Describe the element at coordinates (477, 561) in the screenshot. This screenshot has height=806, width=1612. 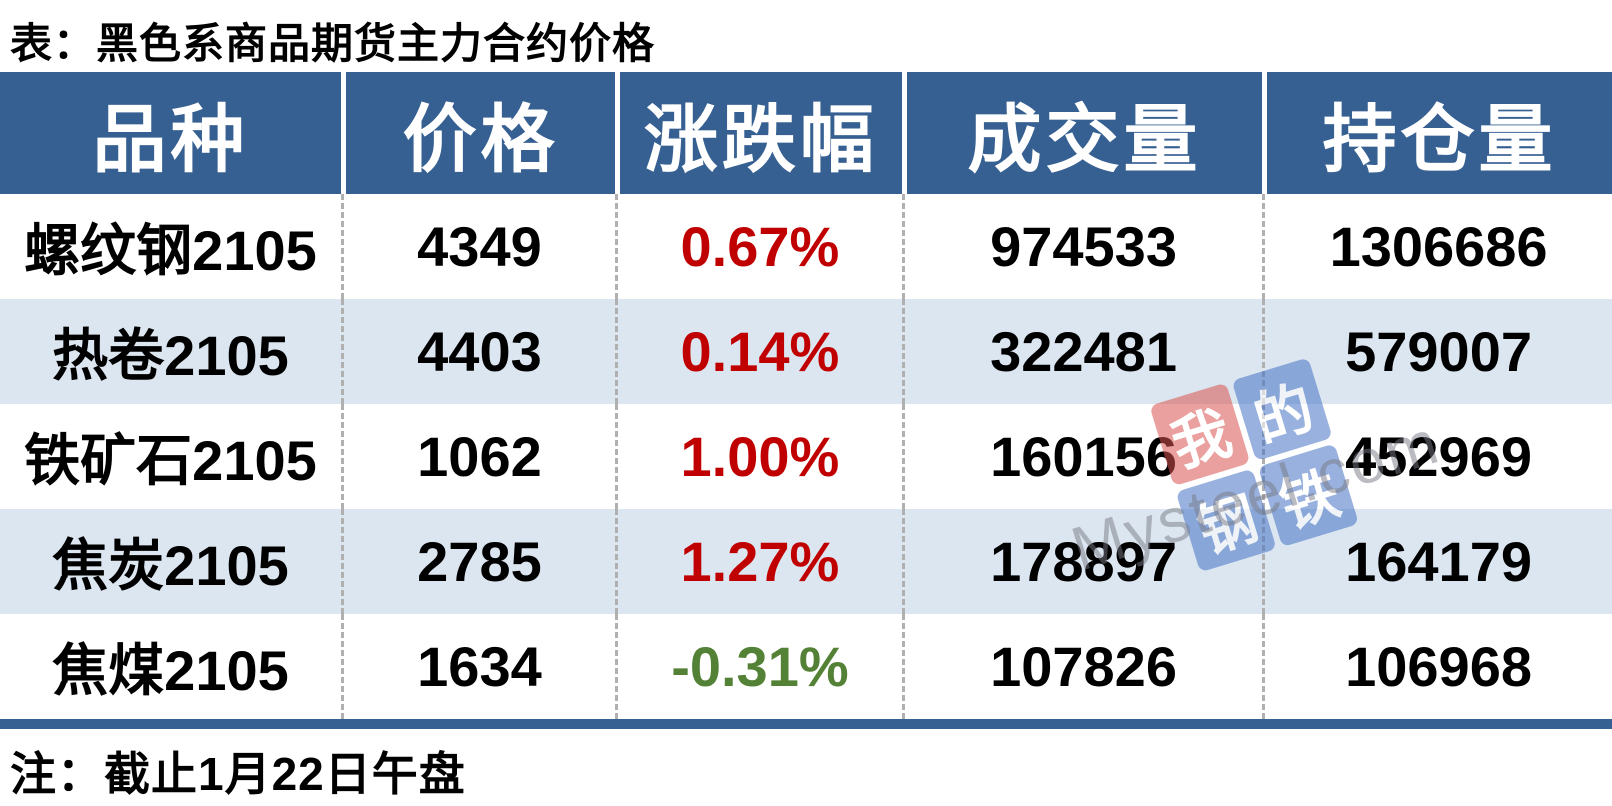
I see `price-cell: 2785` at that location.